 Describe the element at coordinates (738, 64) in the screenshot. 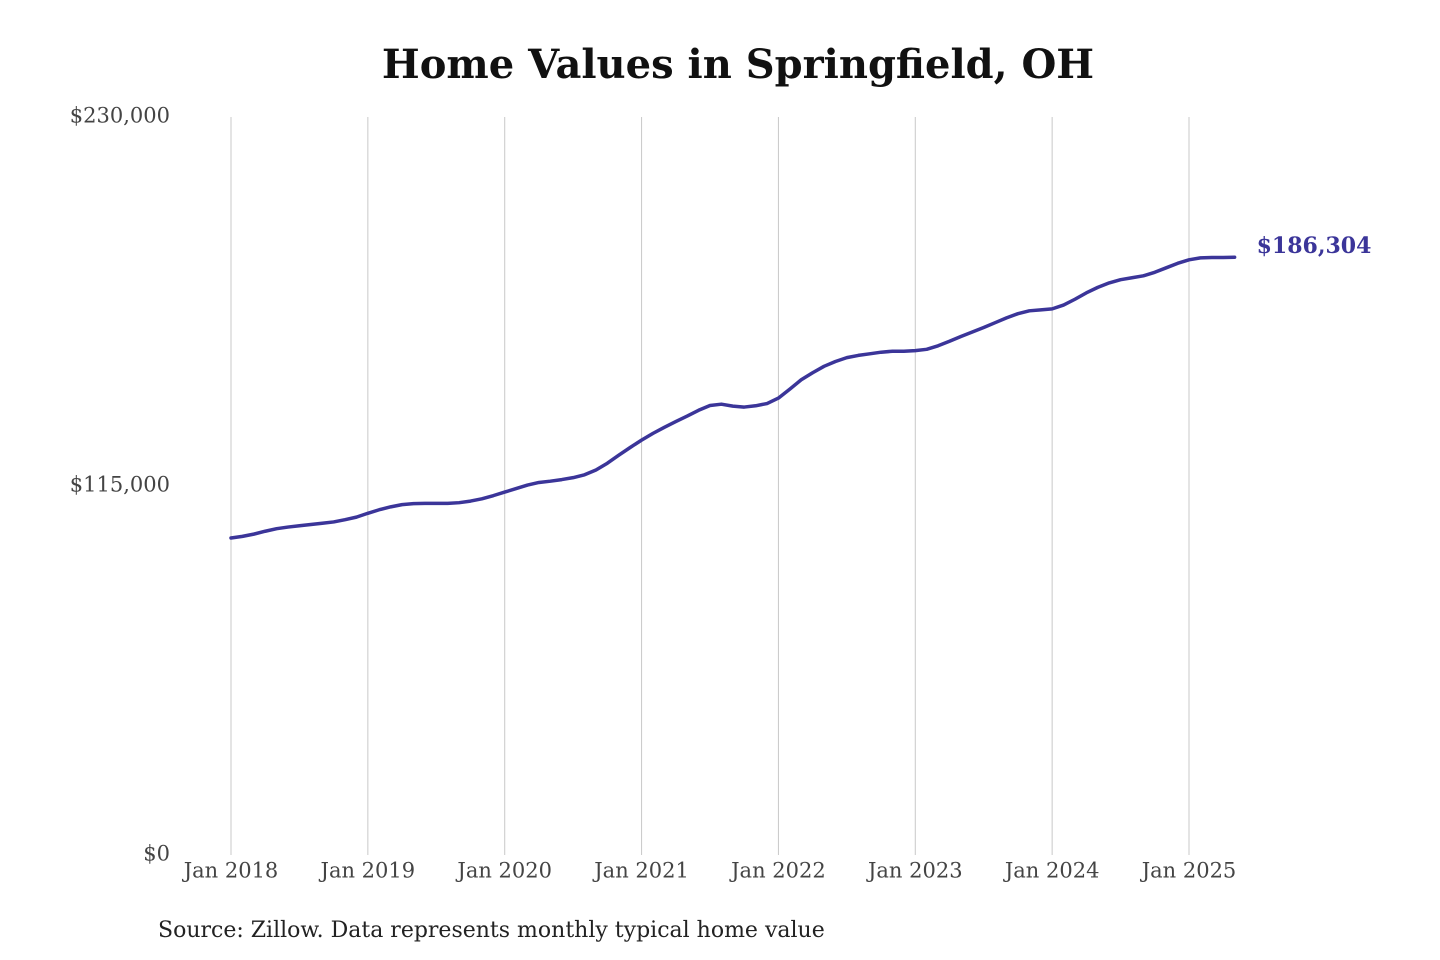

I see `chart-title: Home Values in Springfield, OH` at that location.